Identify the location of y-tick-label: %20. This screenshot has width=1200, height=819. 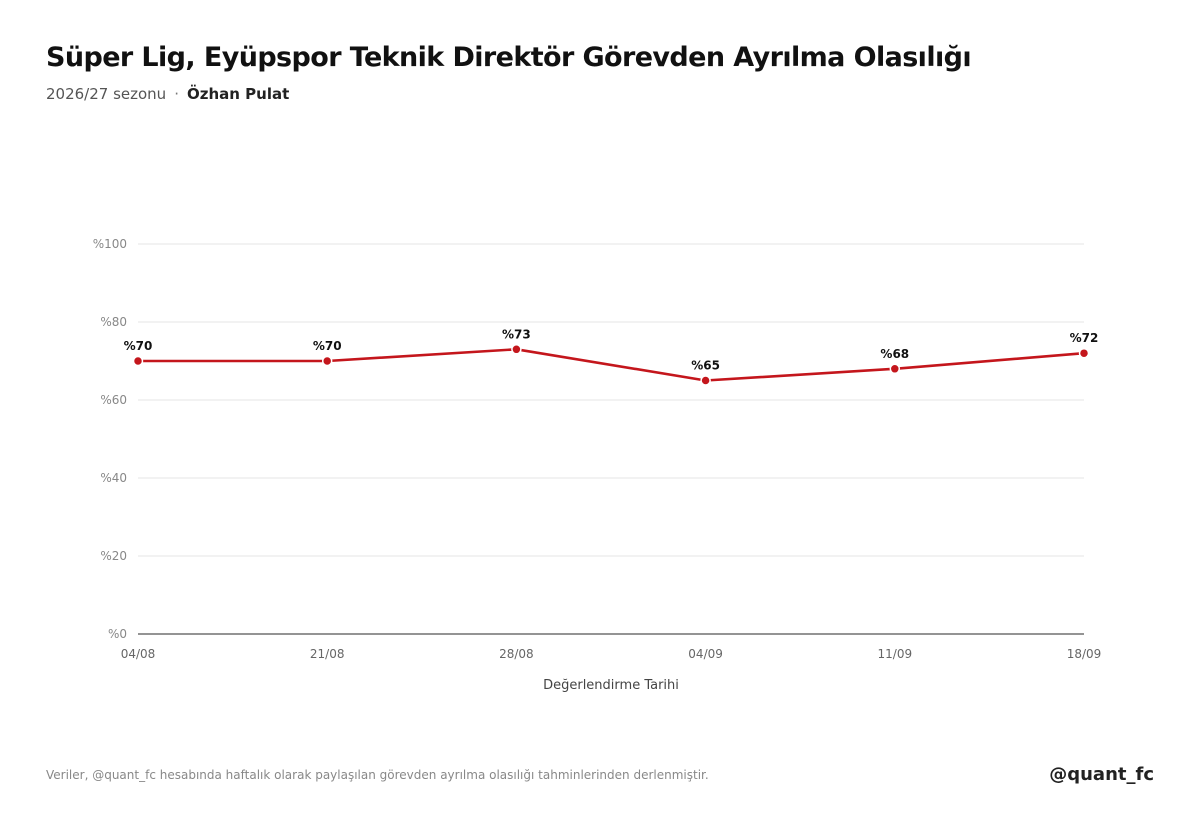
(113, 556).